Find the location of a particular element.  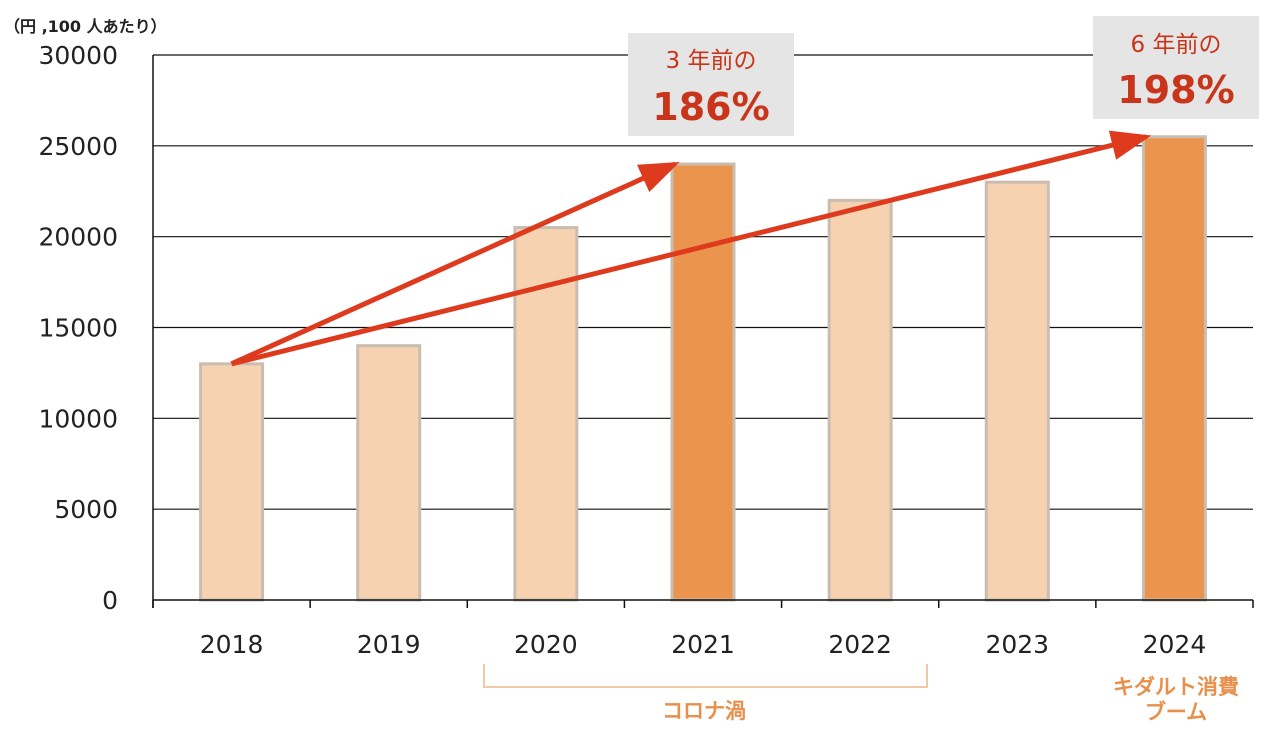

bar-2023 is located at coordinates (1017, 391).